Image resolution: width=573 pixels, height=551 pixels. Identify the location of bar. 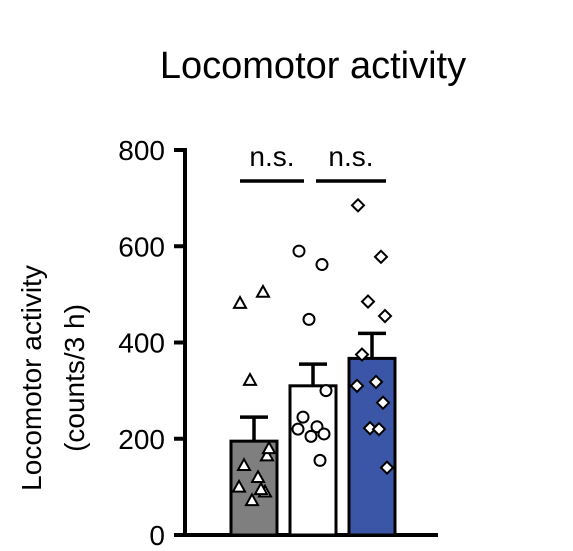
(313, 460).